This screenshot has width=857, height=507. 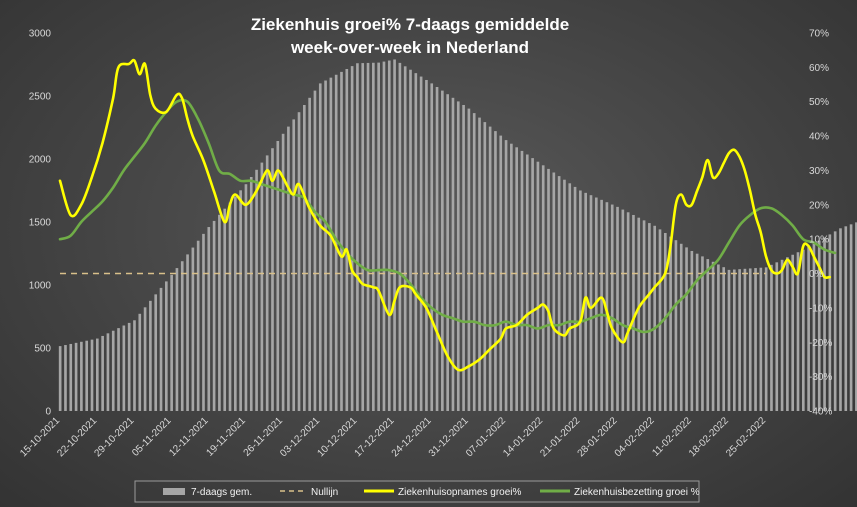 I want to click on legend-label-bars: 7-daags gem., so click(x=221, y=492).